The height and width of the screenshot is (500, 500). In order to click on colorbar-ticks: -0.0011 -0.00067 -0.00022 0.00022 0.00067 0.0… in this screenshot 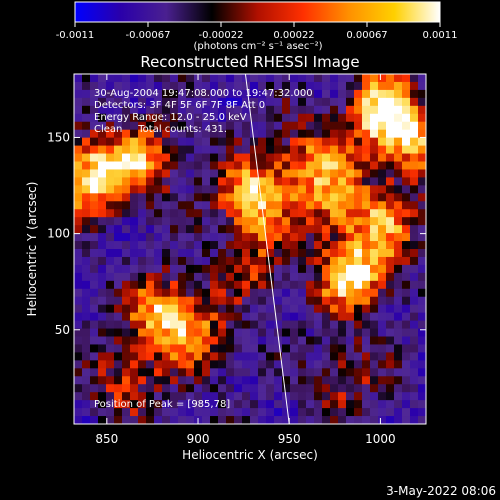, I will do `click(257, 31)`.